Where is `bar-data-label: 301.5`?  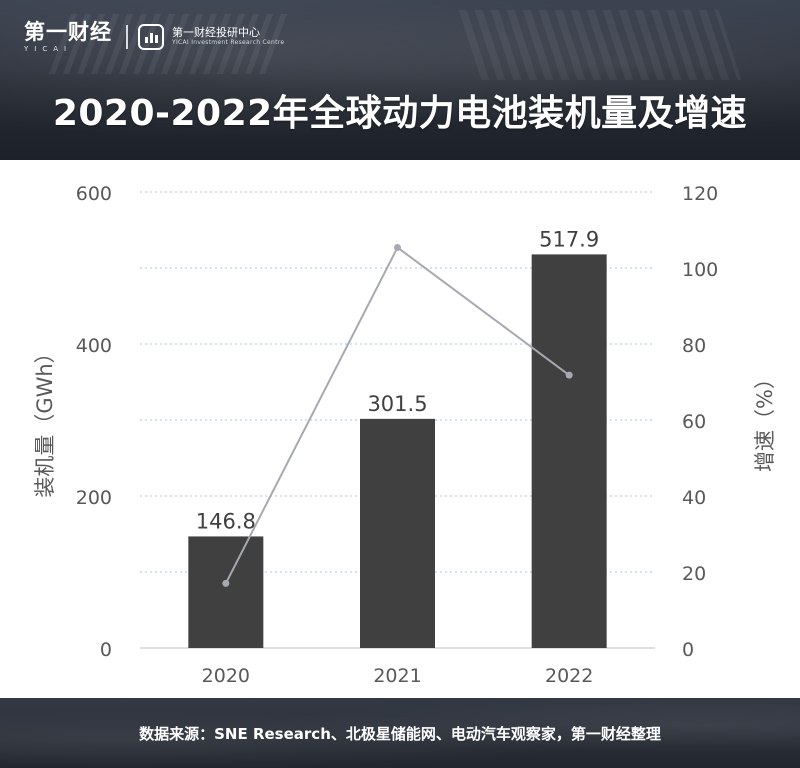 bar-data-label: 301.5 is located at coordinates (397, 404).